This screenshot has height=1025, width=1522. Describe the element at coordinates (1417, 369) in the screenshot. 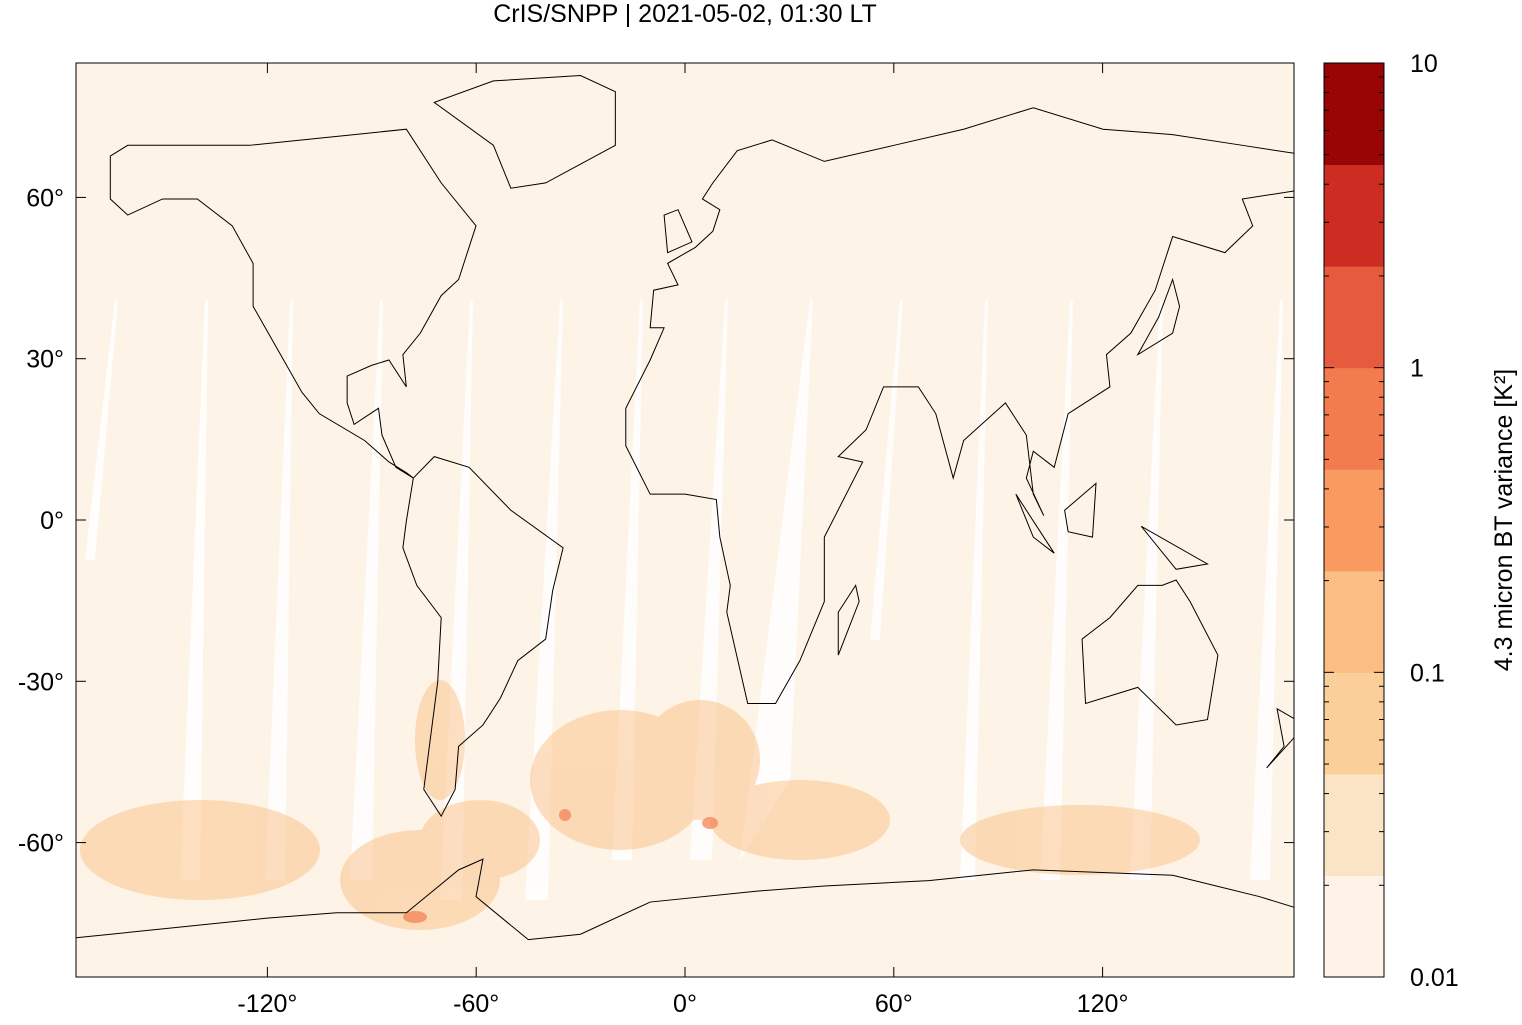

I see `colorbar-tick-label: 1` at that location.